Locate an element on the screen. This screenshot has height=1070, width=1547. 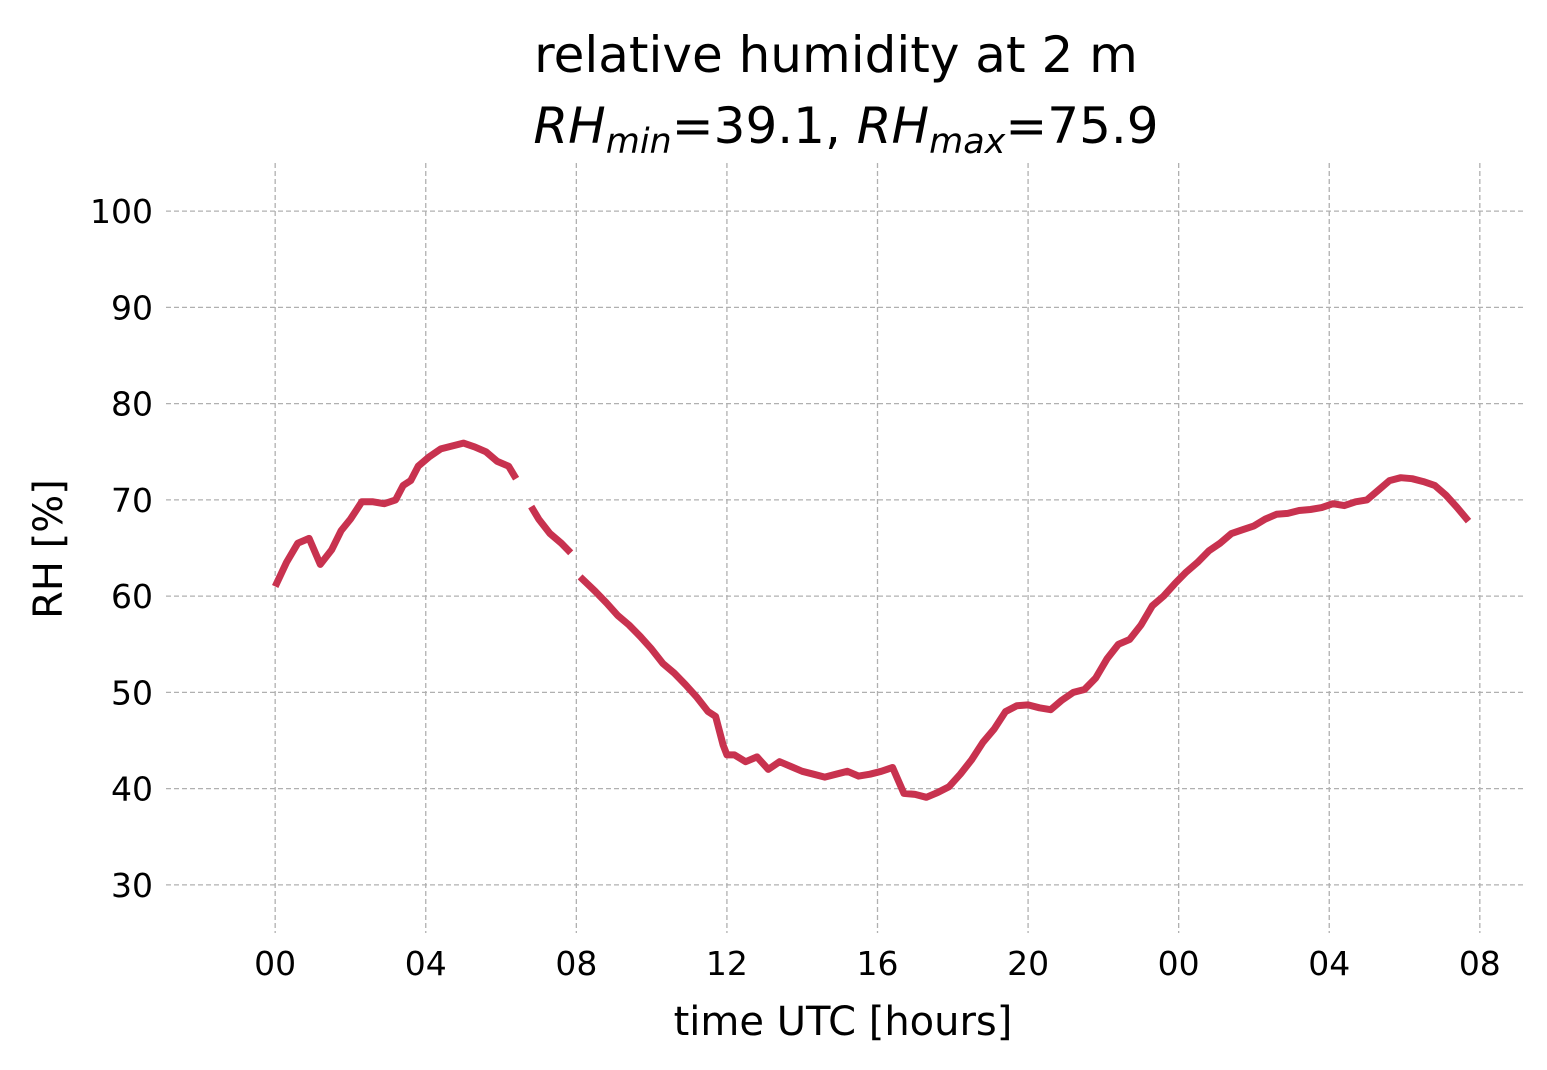
subtitle-min-subscript: min is located at coordinates (639, 142).